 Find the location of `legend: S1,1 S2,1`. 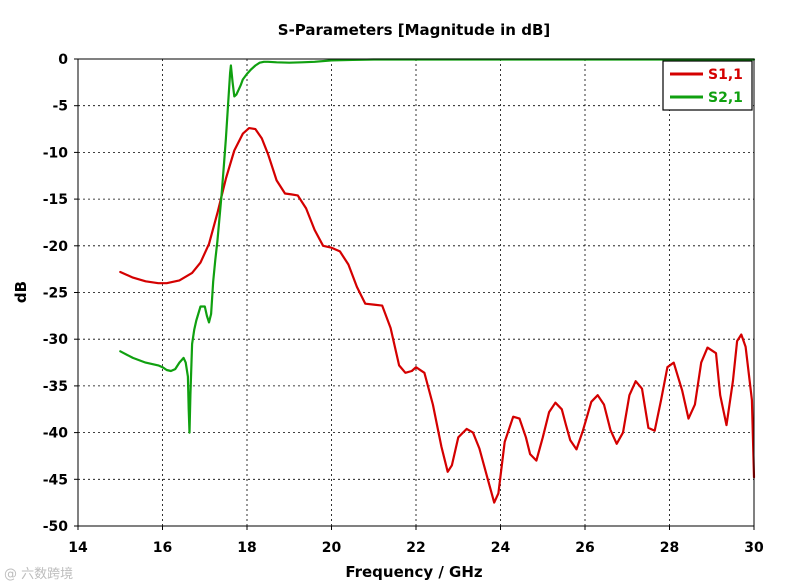

legend: S1,1 S2,1 is located at coordinates (707, 85).